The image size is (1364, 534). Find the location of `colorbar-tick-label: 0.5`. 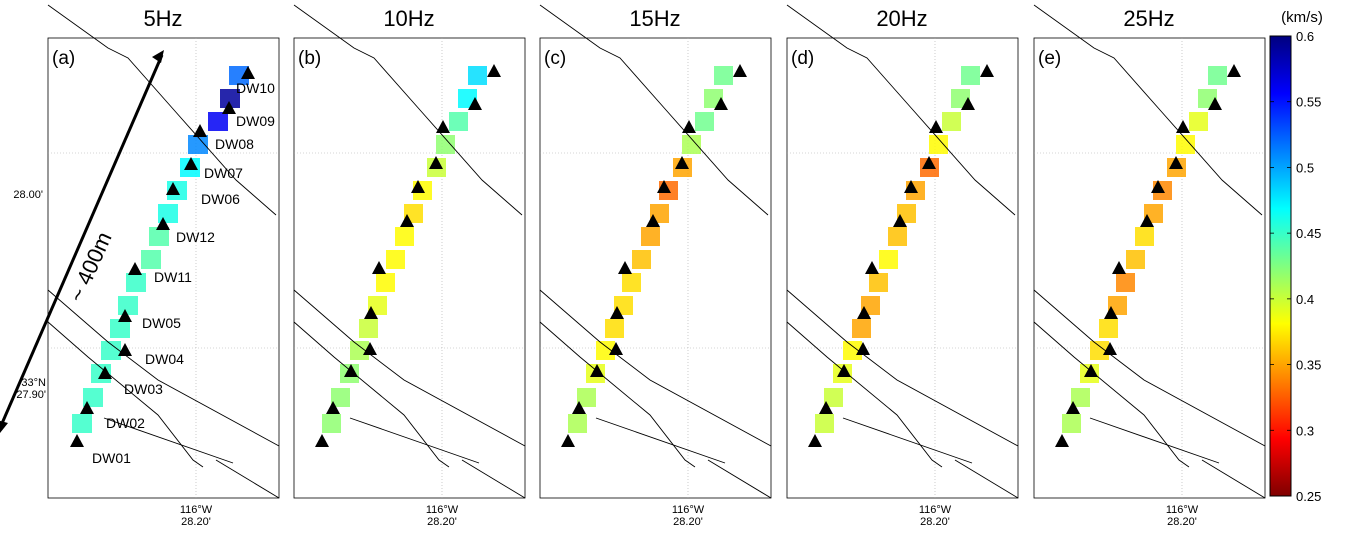

colorbar-tick-label: 0.5 is located at coordinates (1305, 167).